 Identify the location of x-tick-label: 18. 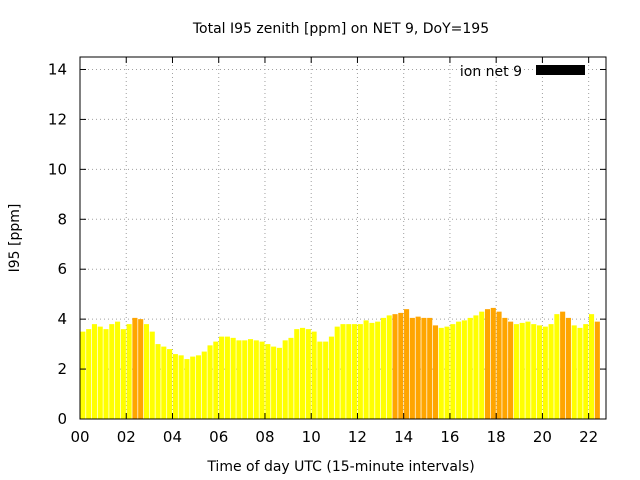
(496, 437).